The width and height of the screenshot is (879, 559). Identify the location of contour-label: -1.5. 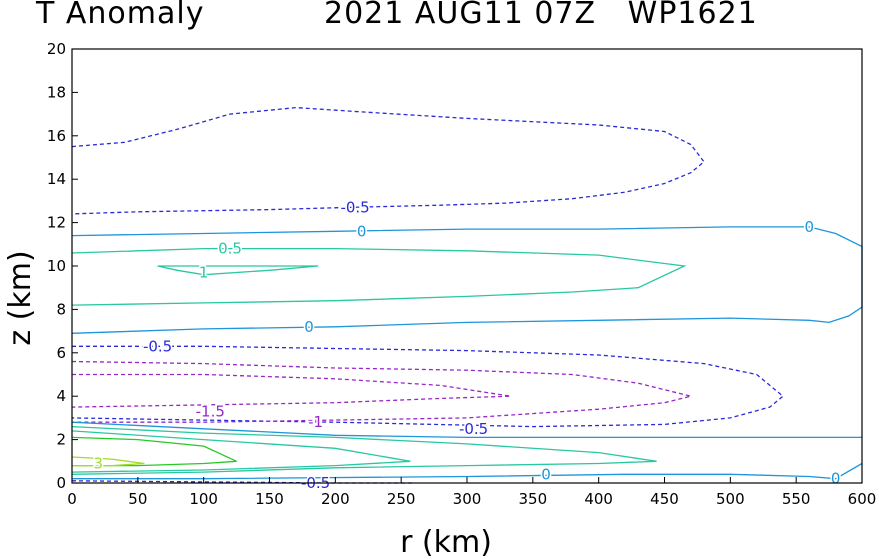
(210, 411).